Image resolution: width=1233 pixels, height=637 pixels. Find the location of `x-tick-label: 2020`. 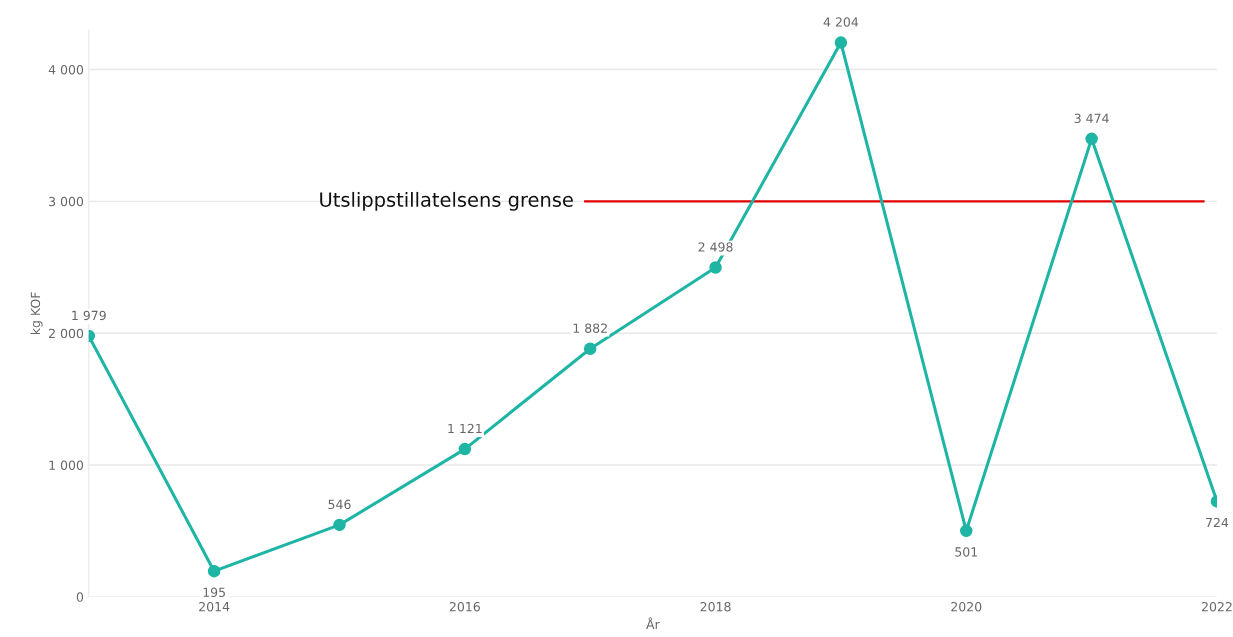

x-tick-label: 2020 is located at coordinates (966, 606).